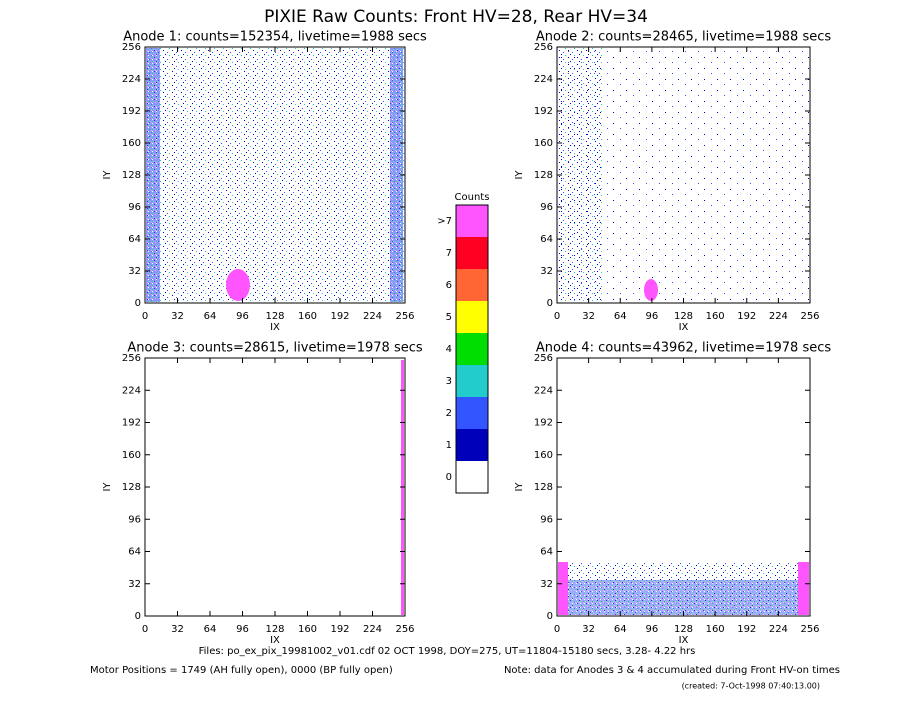  What do you see at coordinates (449, 477) in the screenshot?
I see `colorbar-label: 0` at bounding box center [449, 477].